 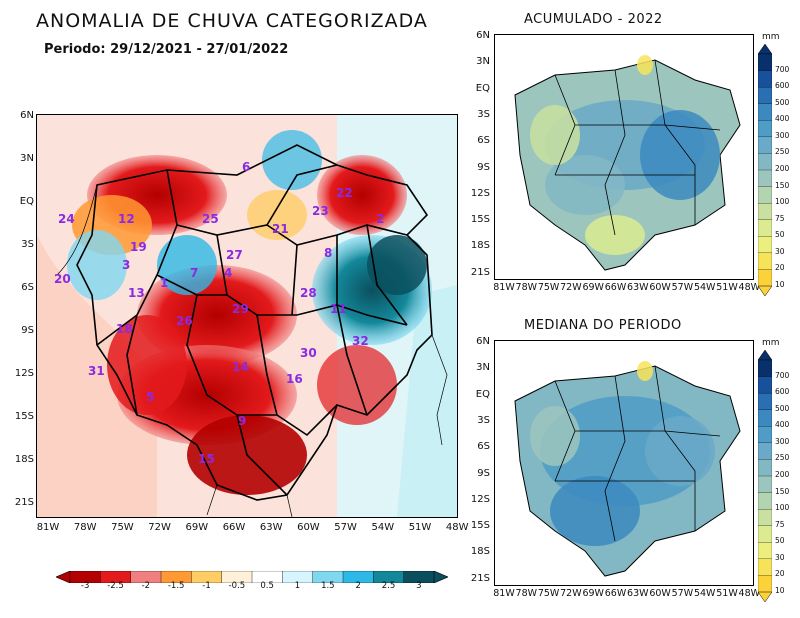 I want to click on main-lon-label: 69W, so click(x=197, y=527).